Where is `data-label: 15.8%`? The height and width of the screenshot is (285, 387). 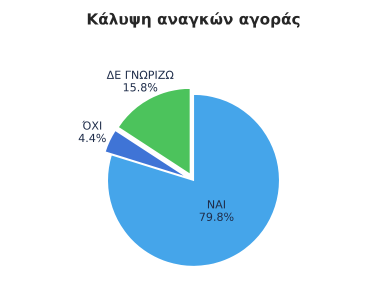 data-label: 15.8% is located at coordinates (141, 87).